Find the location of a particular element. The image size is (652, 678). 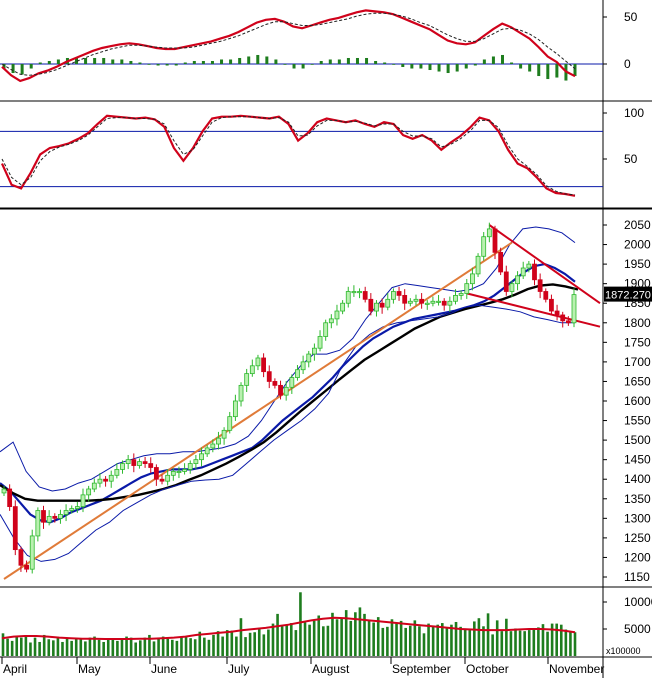

price-y-1200-label: 1200 is located at coordinates (637, 557).